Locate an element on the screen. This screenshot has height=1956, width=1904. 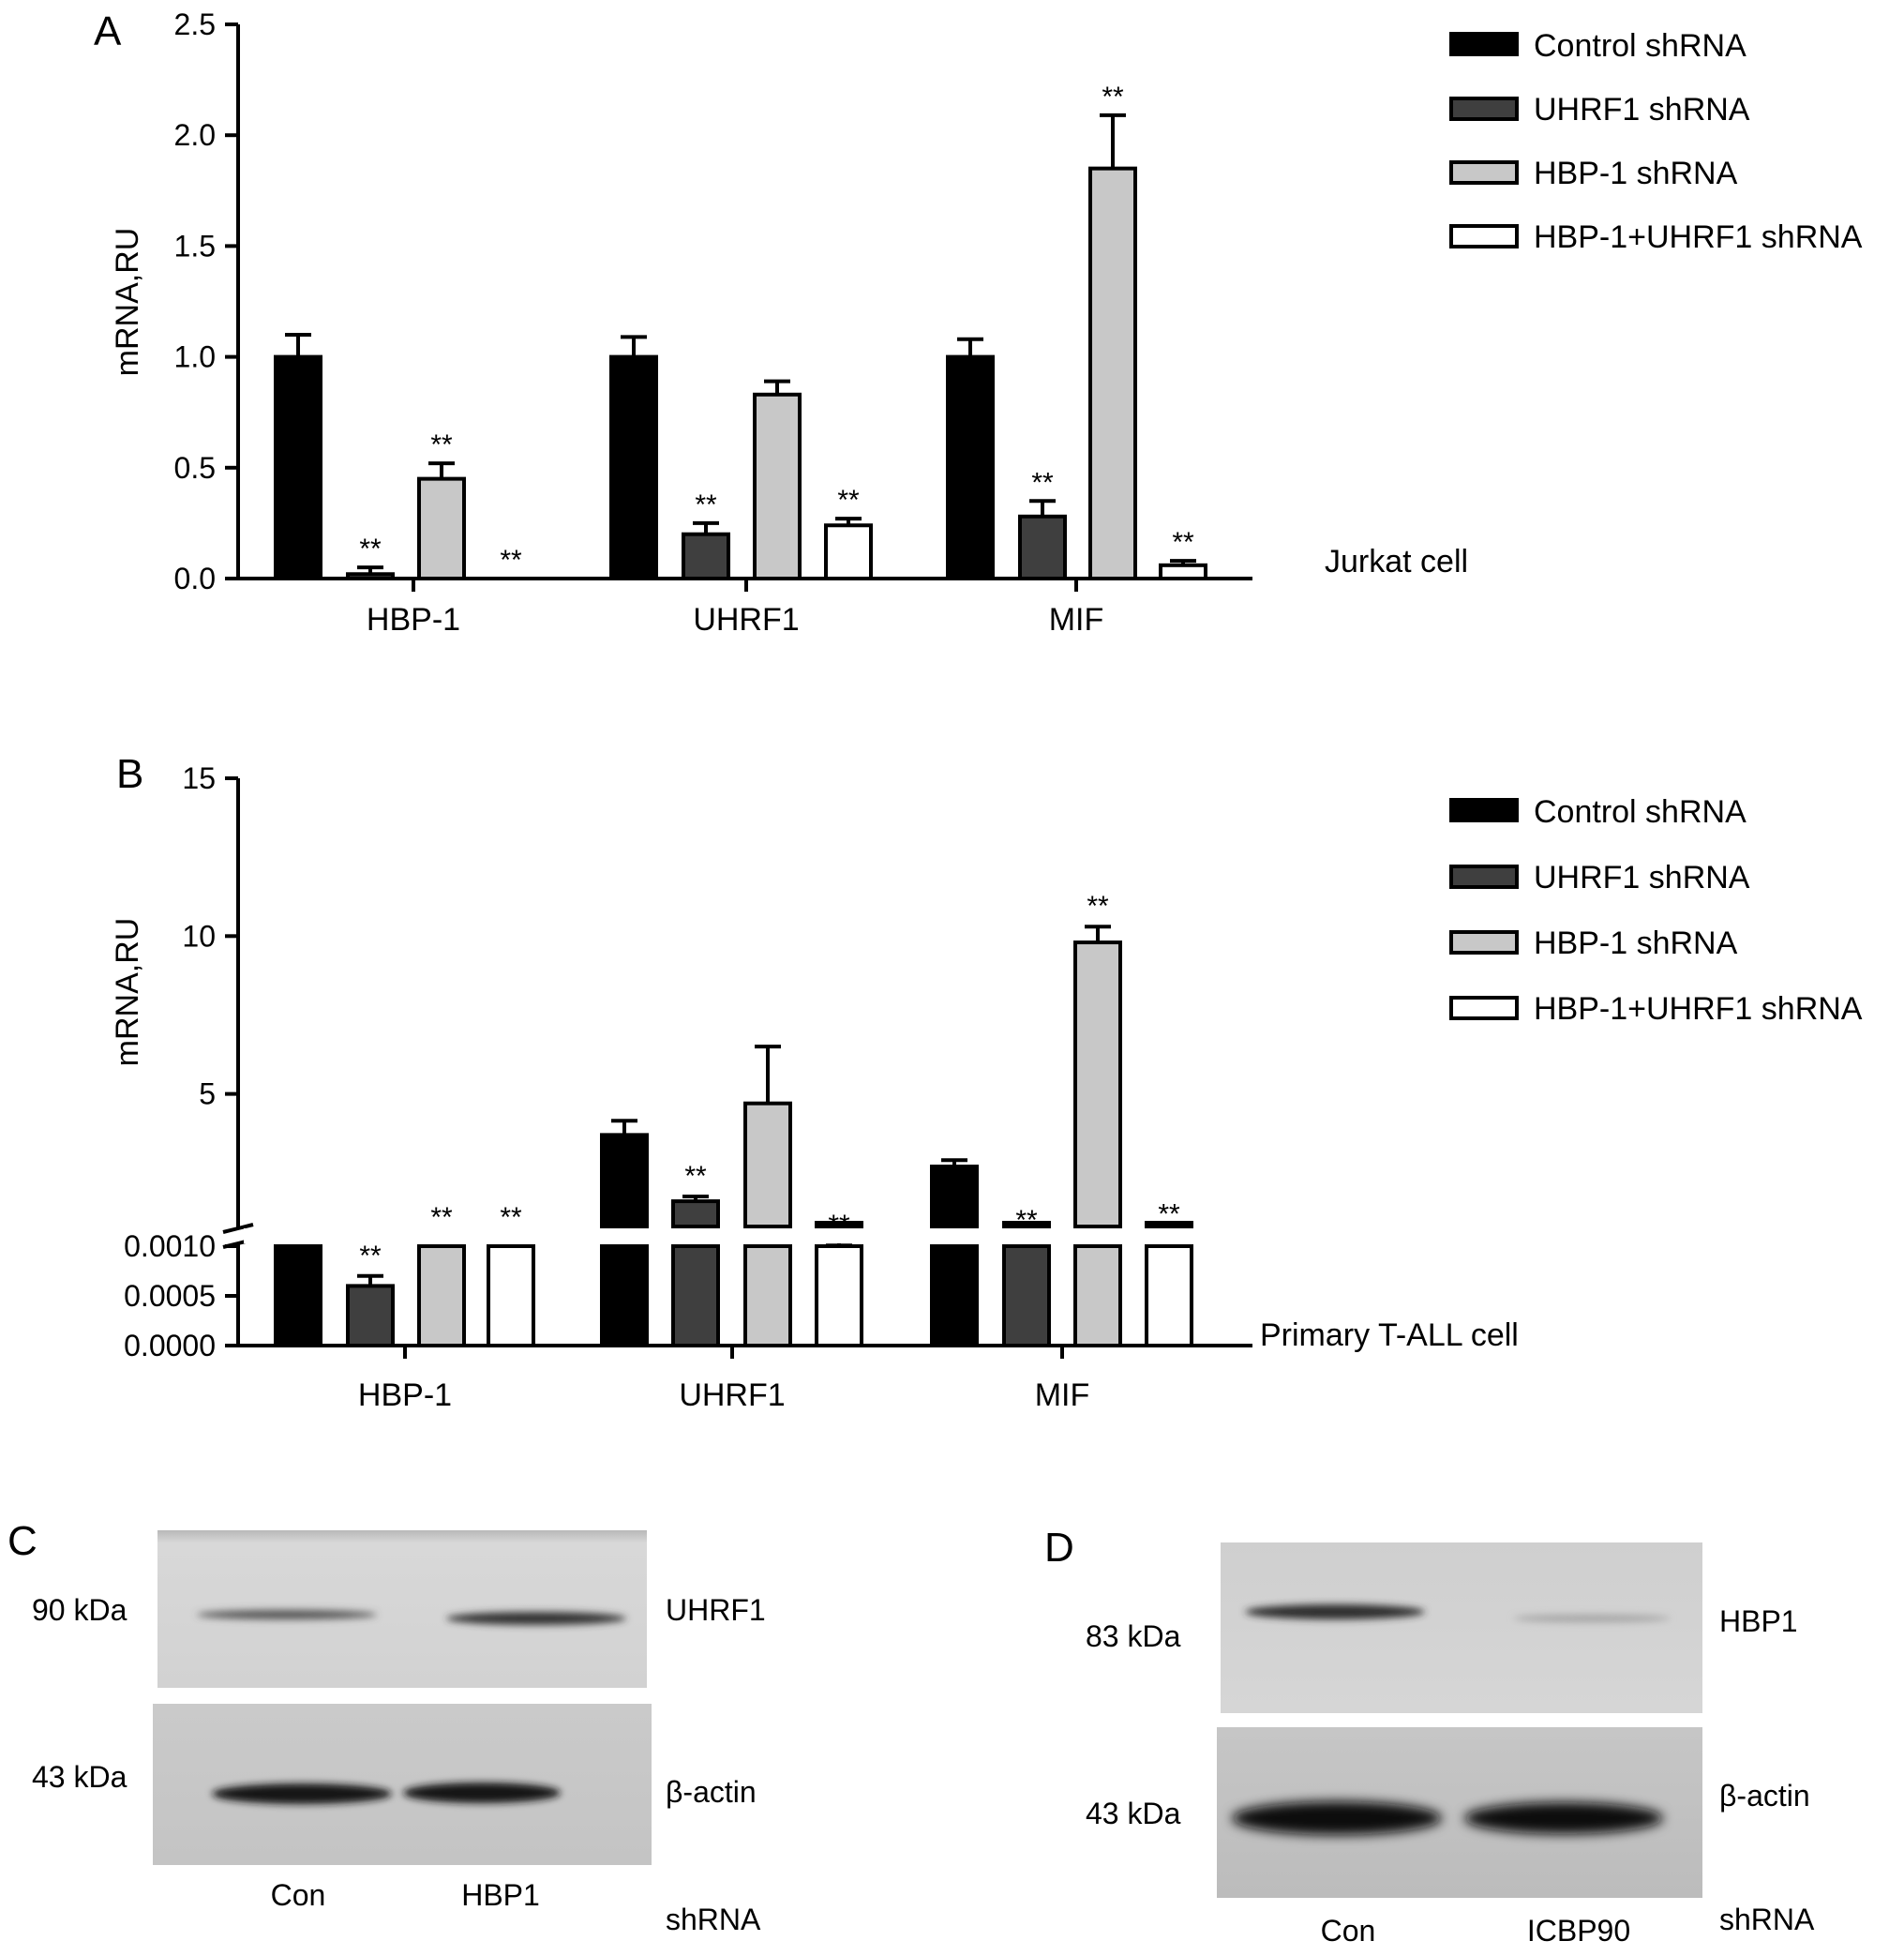
y-tick-label-a: 1.5 is located at coordinates (195, 246).